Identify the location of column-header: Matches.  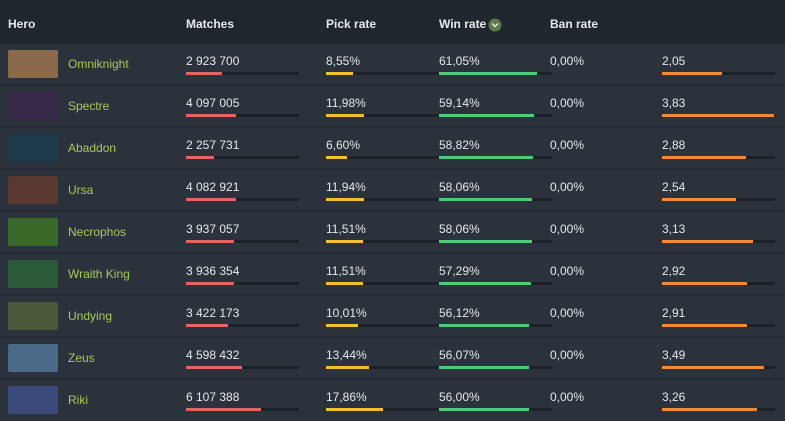
(210, 24).